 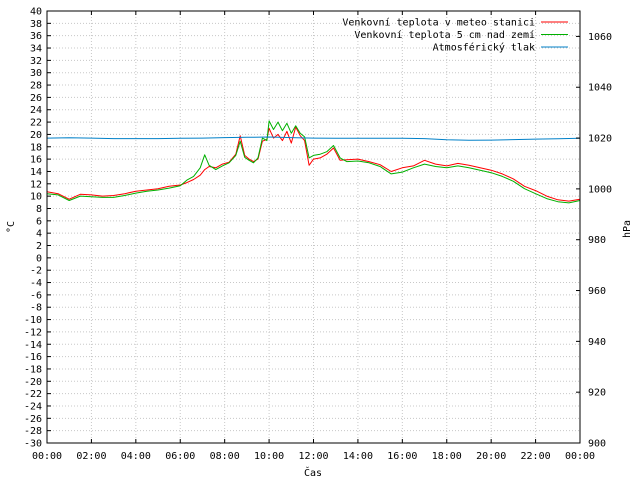 I want to click on x-tick-label: 16:00, so click(x=402, y=456).